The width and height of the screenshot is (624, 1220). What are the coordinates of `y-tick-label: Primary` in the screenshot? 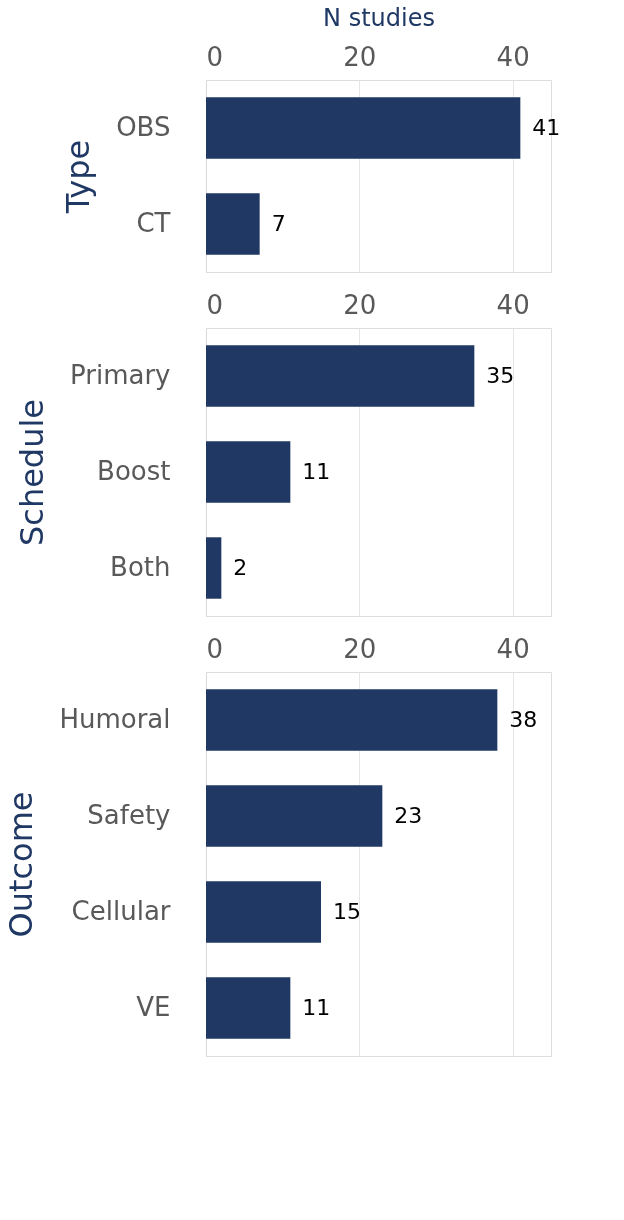 It's located at (120, 375).